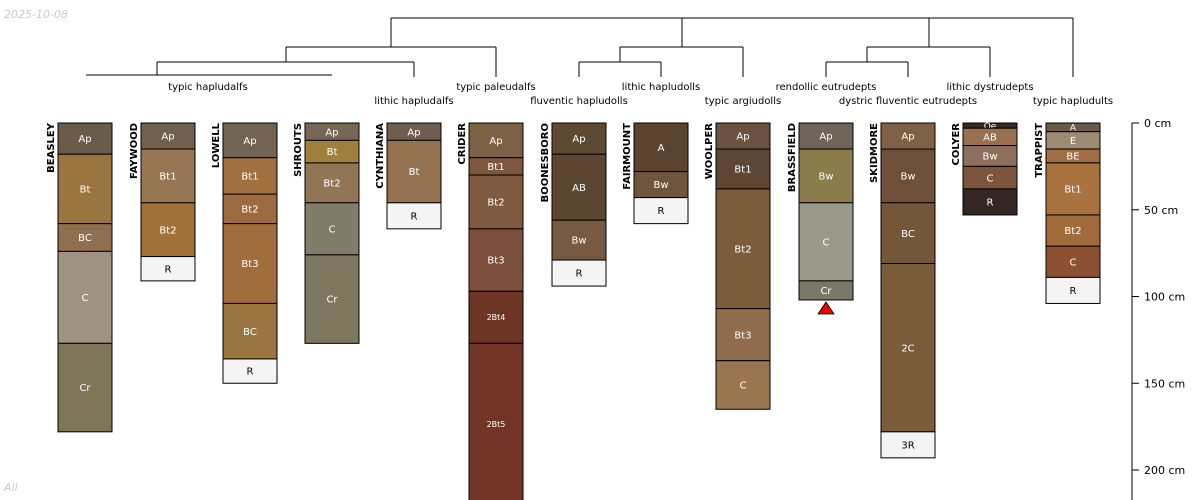  What do you see at coordinates (661, 147) in the screenshot?
I see `horizon-fairmount-a` at bounding box center [661, 147].